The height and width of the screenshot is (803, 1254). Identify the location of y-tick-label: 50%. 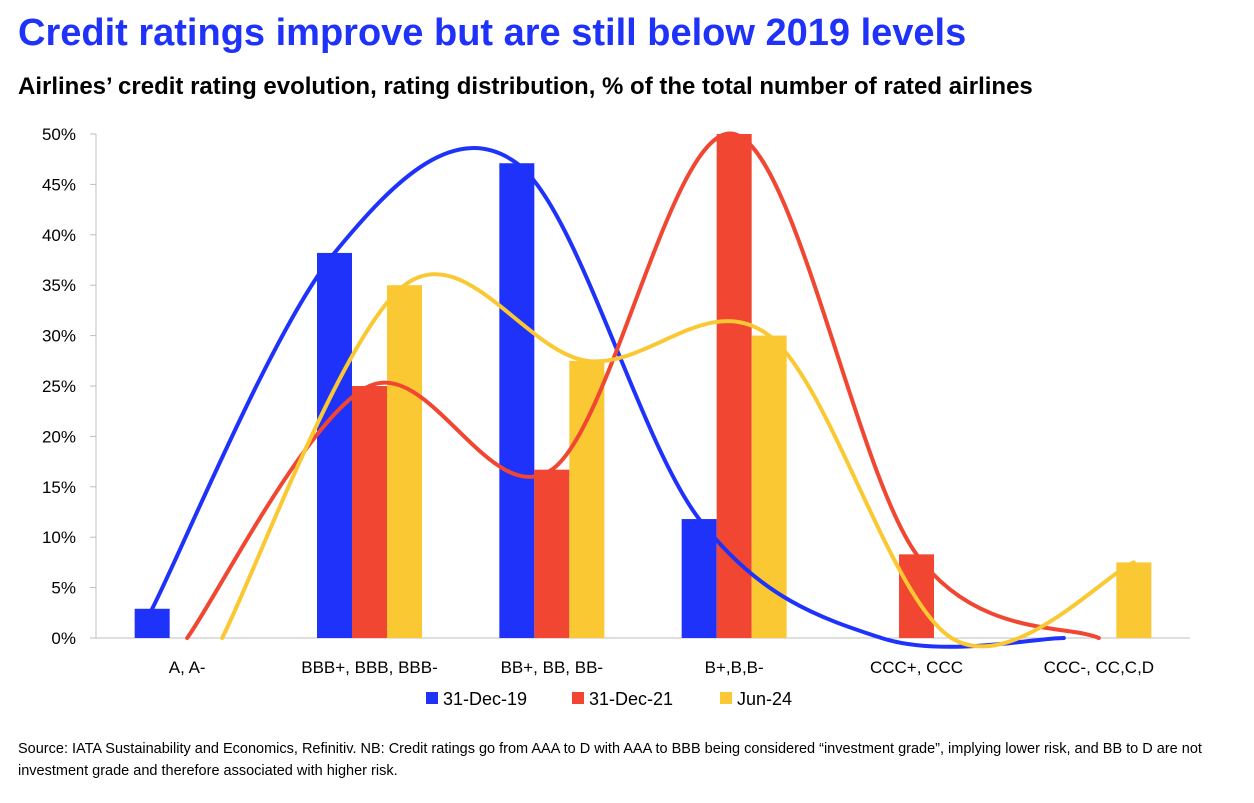
(59, 134).